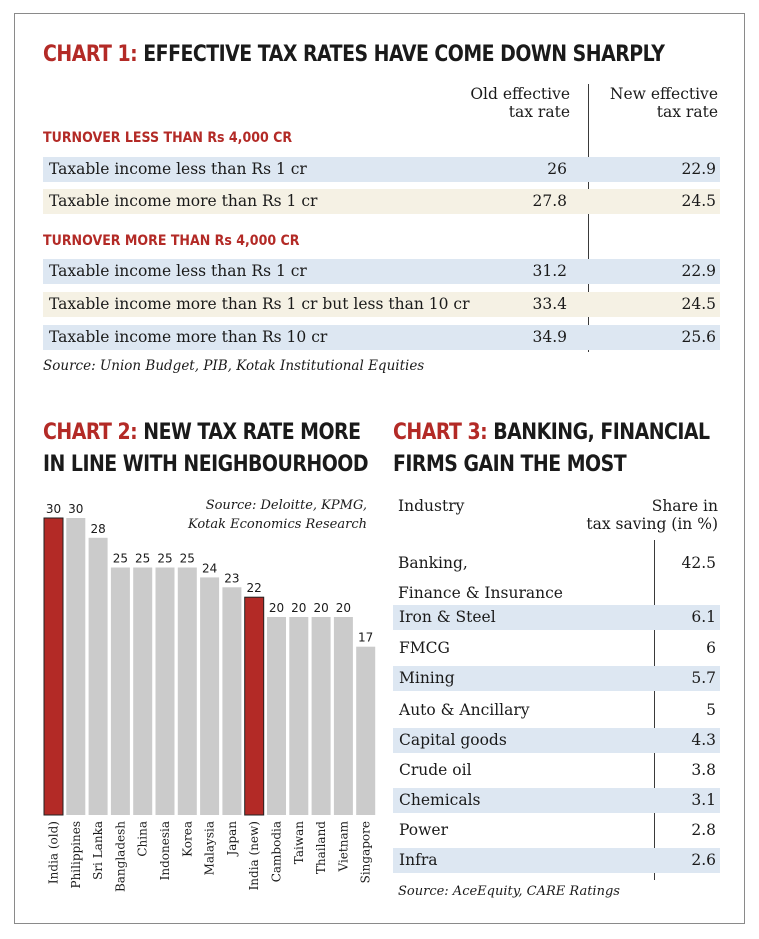 The image size is (759, 939). Describe the element at coordinates (480, 593) in the screenshot. I see `row-label-line2: Finance & Insurance` at that location.